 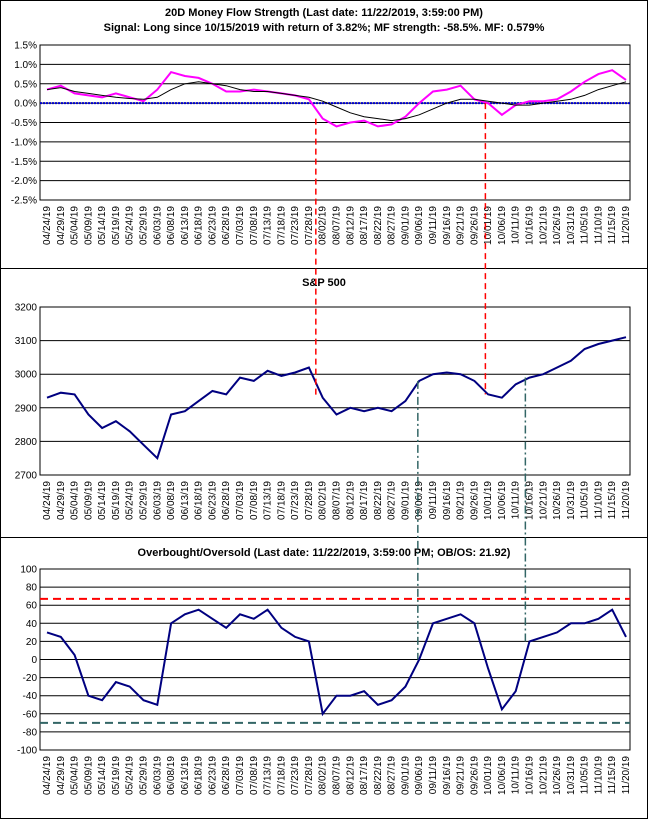 What do you see at coordinates (28, 570) in the screenshot?
I see `y-tick-label: 100` at bounding box center [28, 570].